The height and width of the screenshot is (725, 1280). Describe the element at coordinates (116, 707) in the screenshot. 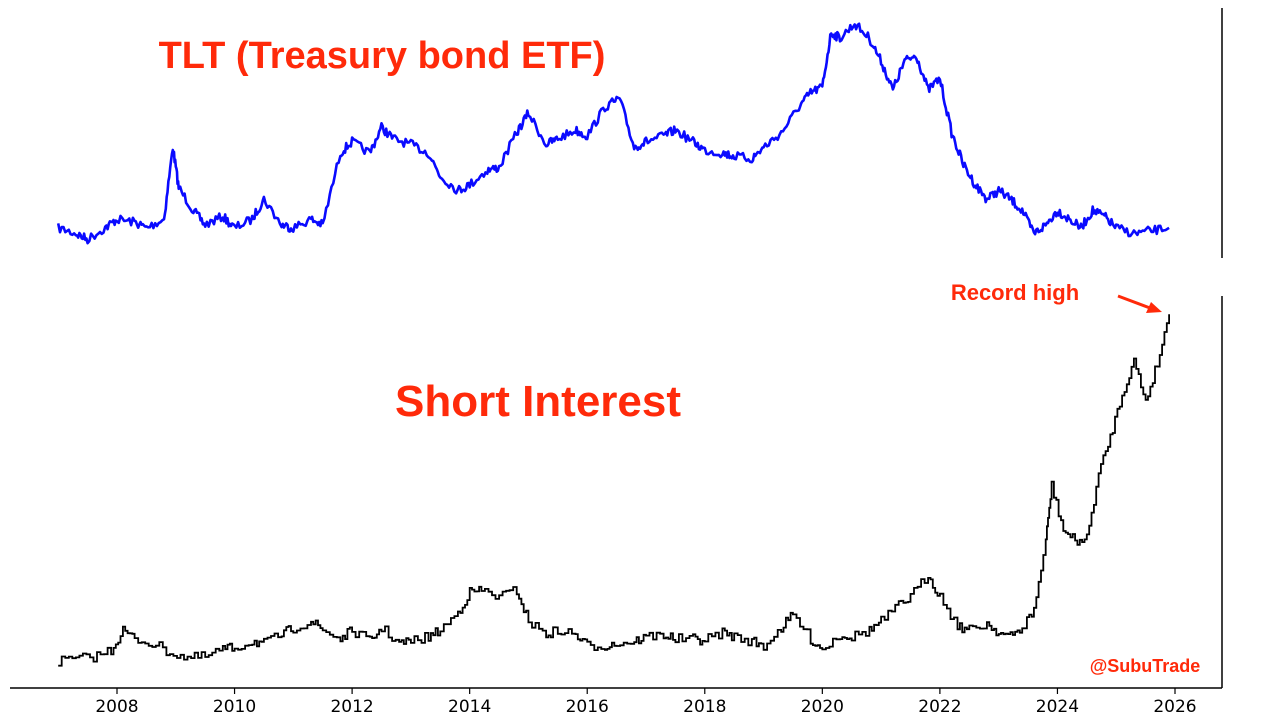

I see `x-tick-label-2008: 2008` at that location.